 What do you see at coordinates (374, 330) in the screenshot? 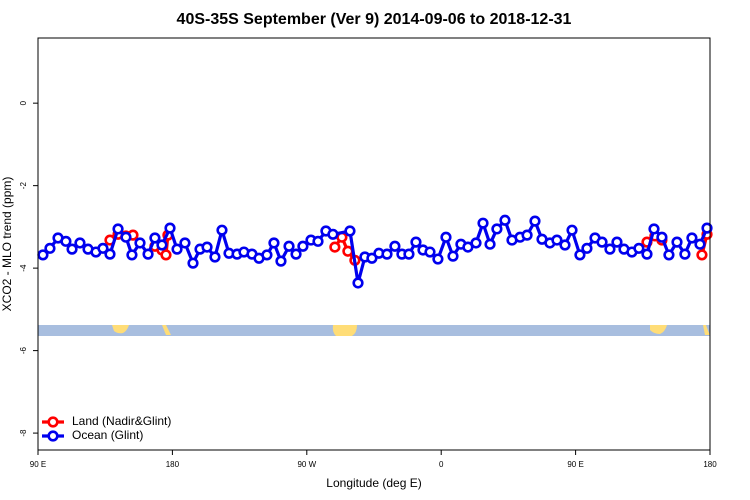
I see `map-strip` at bounding box center [374, 330].